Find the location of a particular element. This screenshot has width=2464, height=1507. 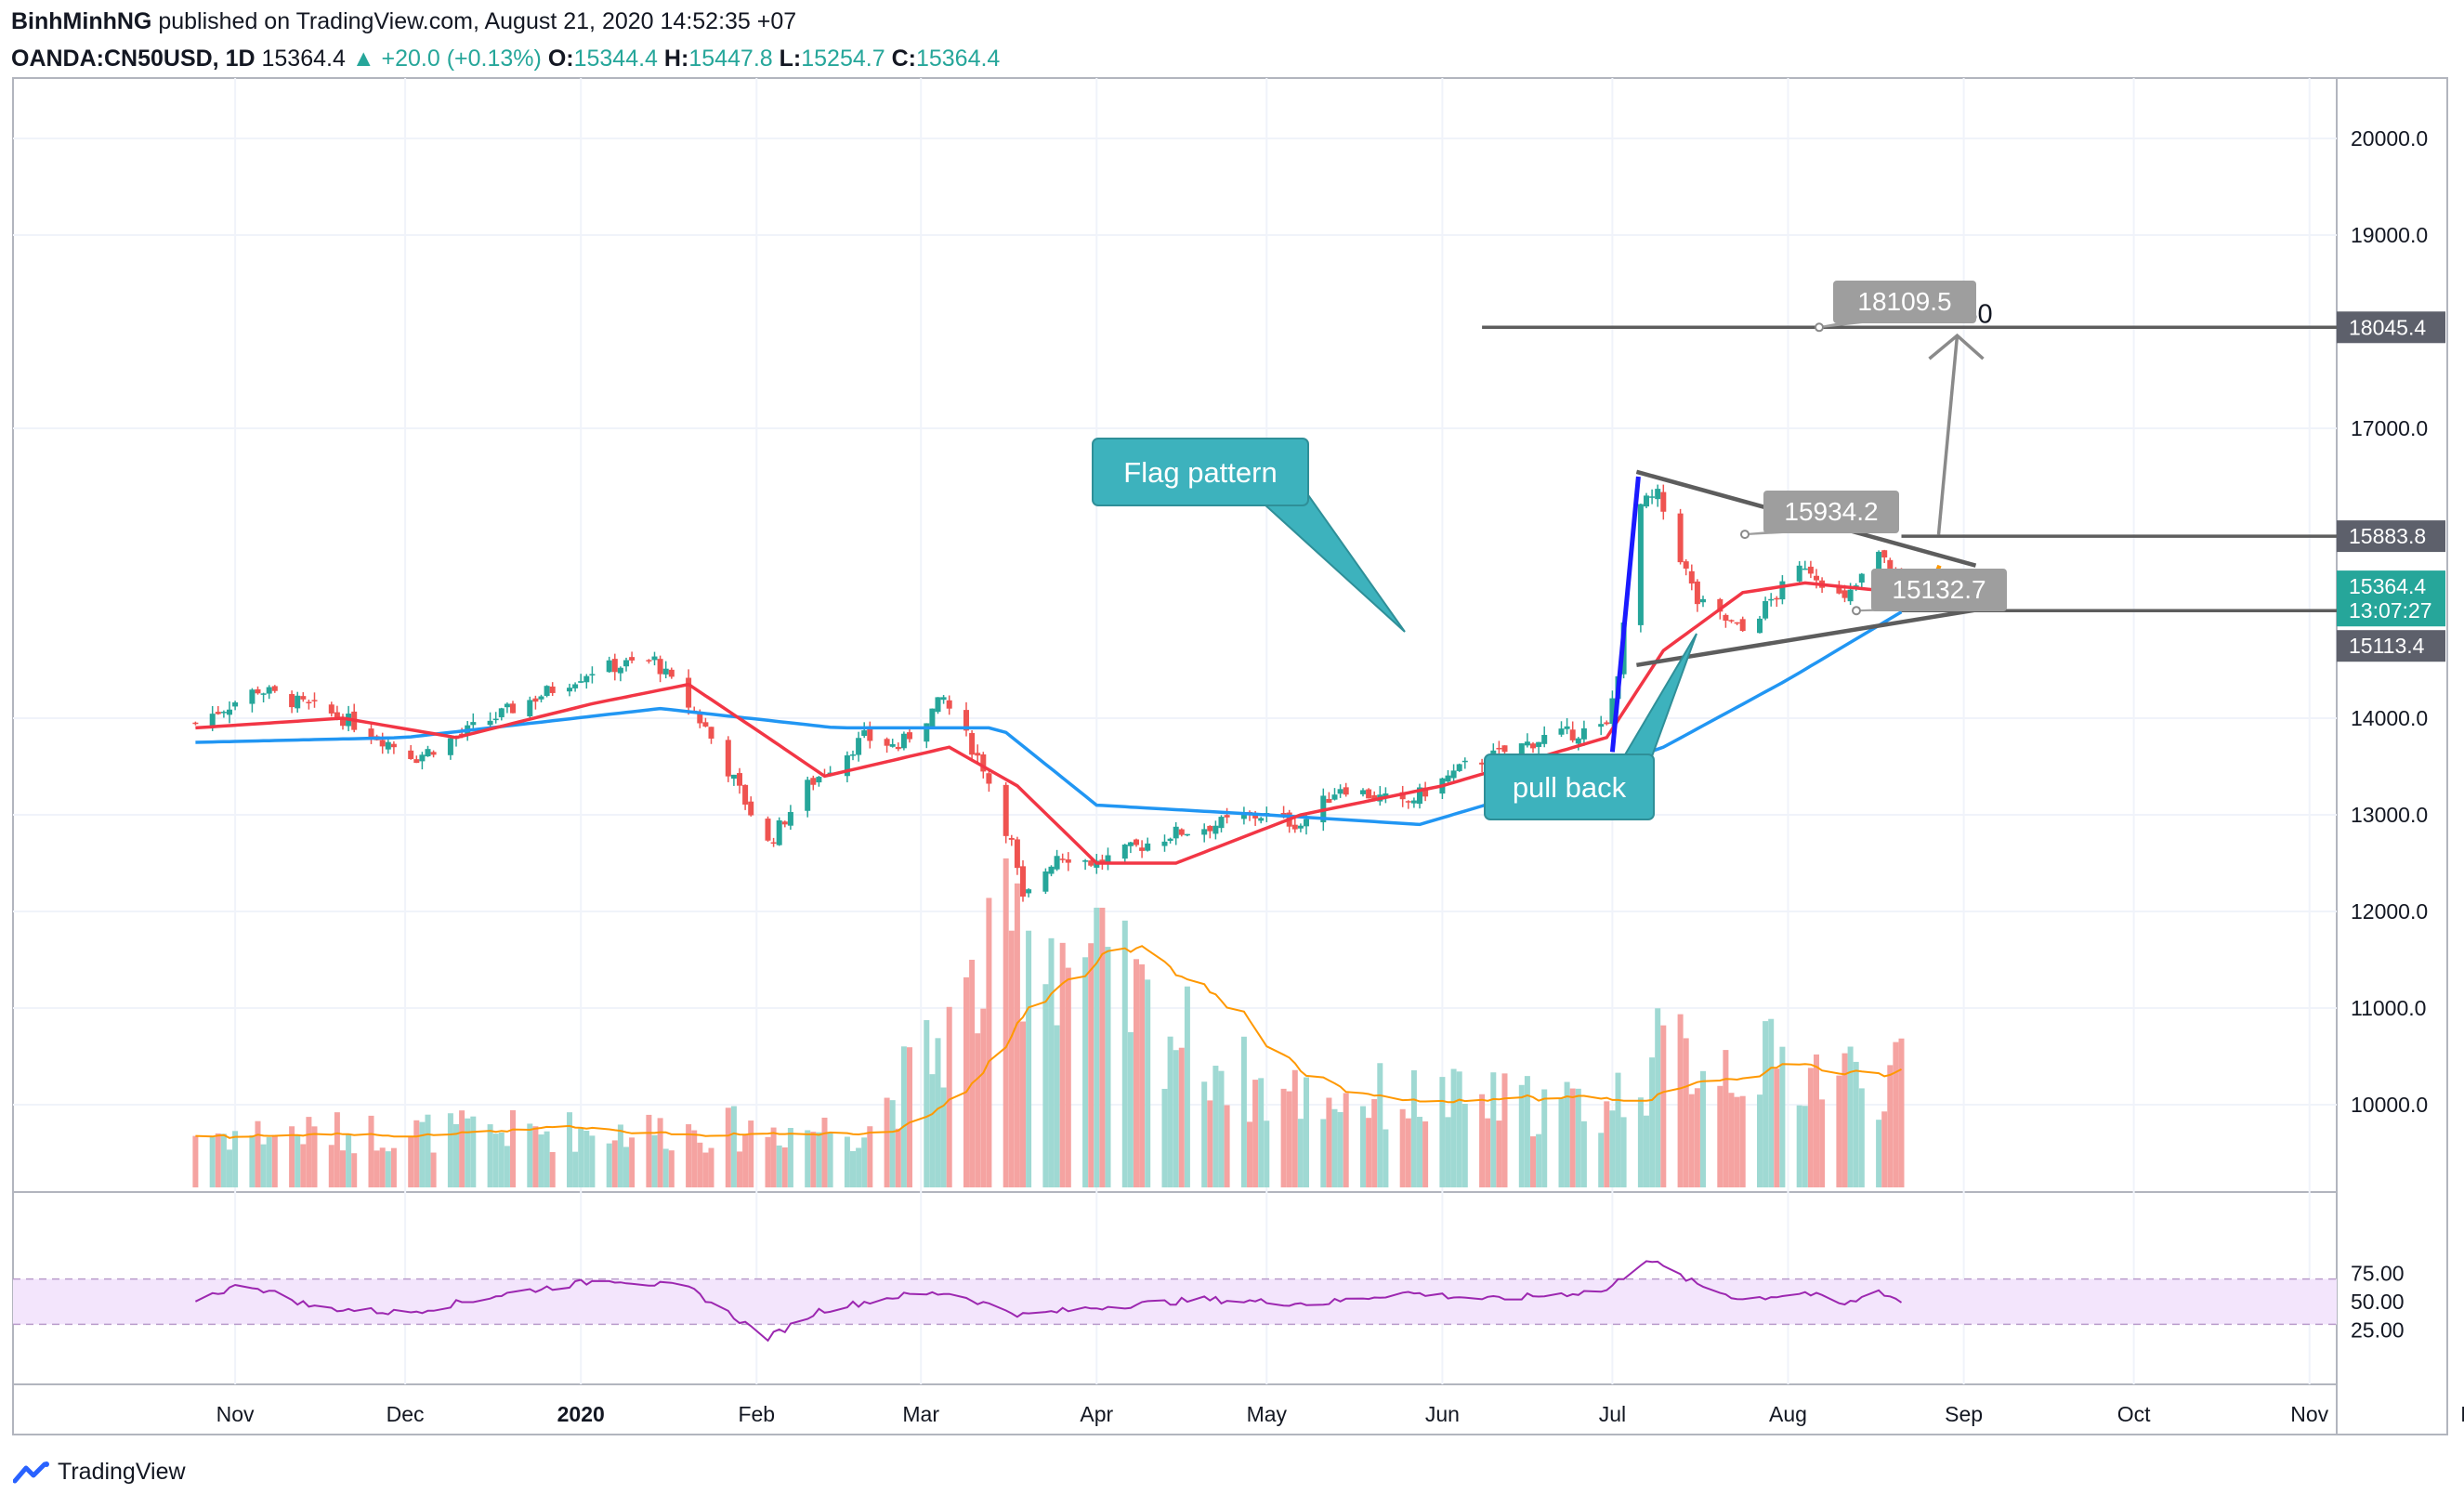

flag-lower-trendline is located at coordinates (1806, 638).